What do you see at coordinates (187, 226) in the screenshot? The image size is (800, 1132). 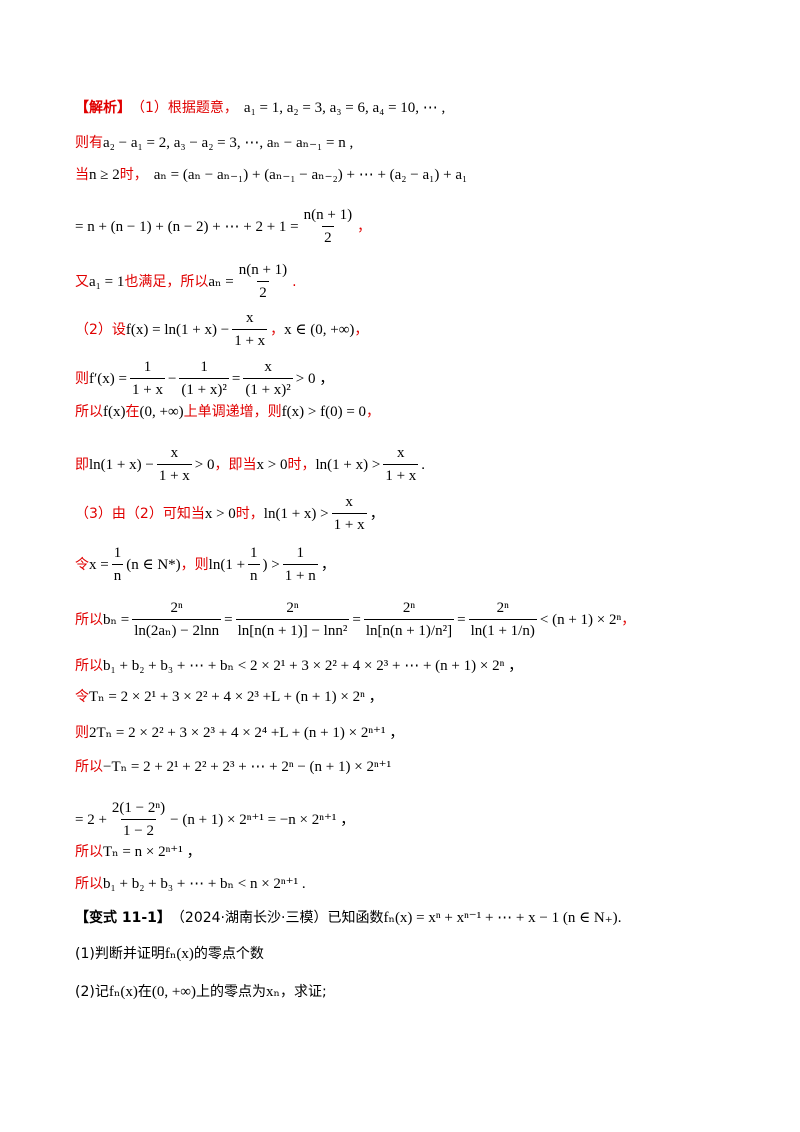 I see `formula: = n + (n − 1) + (n − 2) + ⋯ + 2 + 1 =` at bounding box center [187, 226].